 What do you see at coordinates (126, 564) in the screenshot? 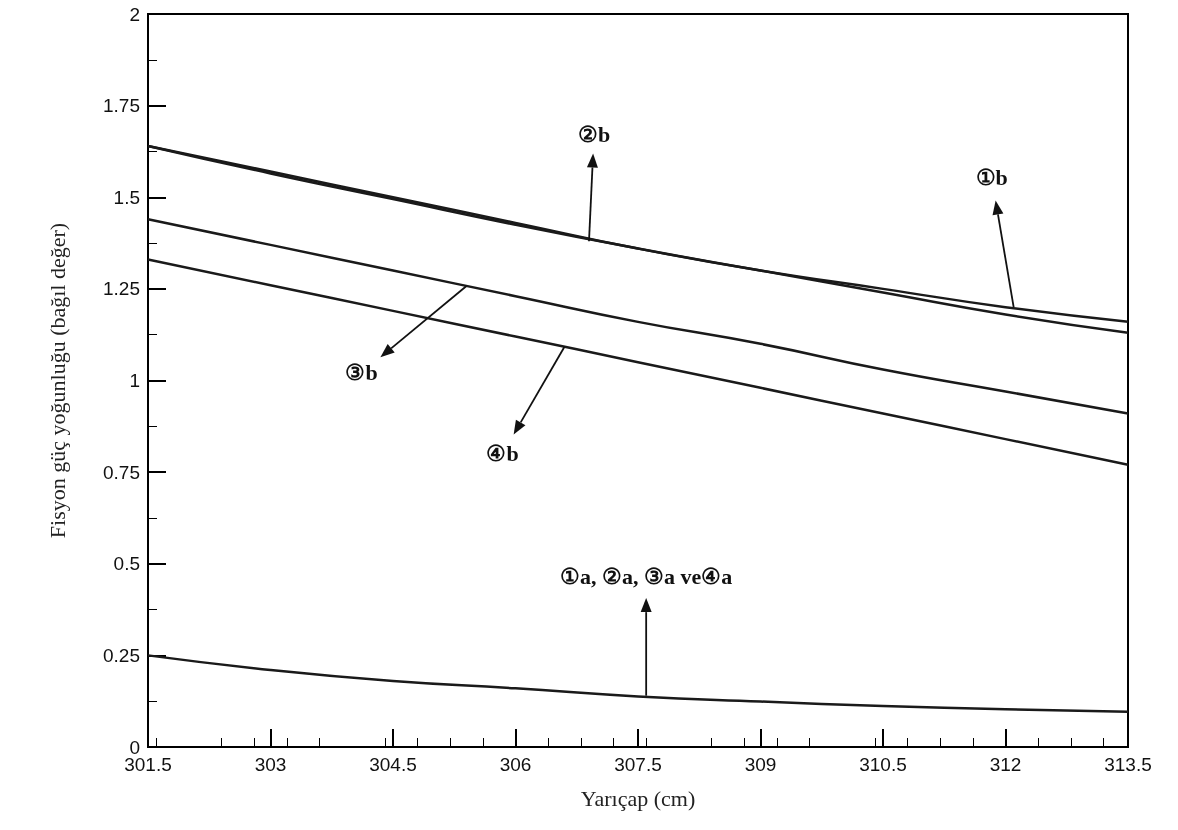
I see `y-tick-label: 0.5` at bounding box center [126, 564].